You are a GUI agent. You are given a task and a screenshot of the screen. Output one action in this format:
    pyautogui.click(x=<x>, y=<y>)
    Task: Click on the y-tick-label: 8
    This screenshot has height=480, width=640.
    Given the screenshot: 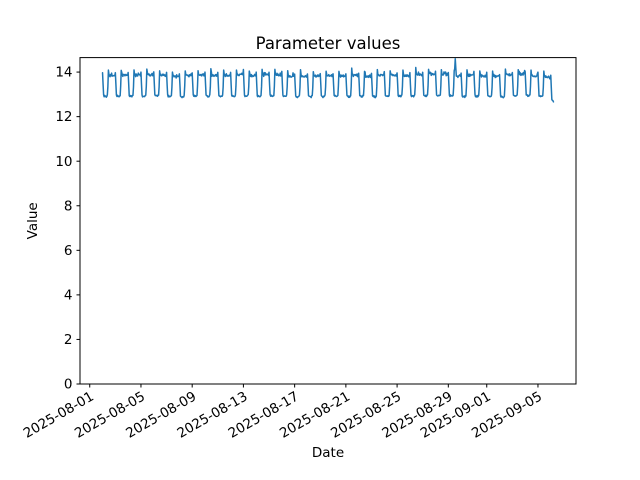 What is the action you would take?
    pyautogui.click(x=68, y=206)
    